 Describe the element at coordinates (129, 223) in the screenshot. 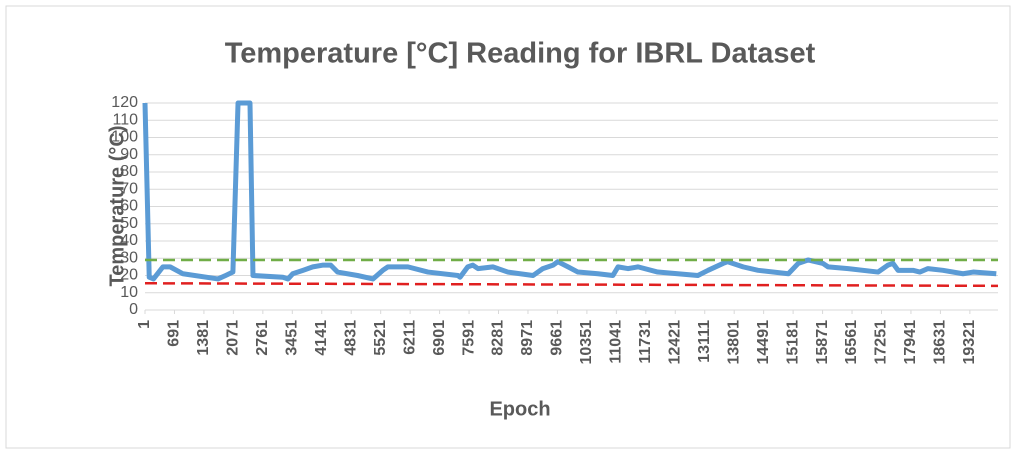

I see `y-tick-label: 50` at that location.